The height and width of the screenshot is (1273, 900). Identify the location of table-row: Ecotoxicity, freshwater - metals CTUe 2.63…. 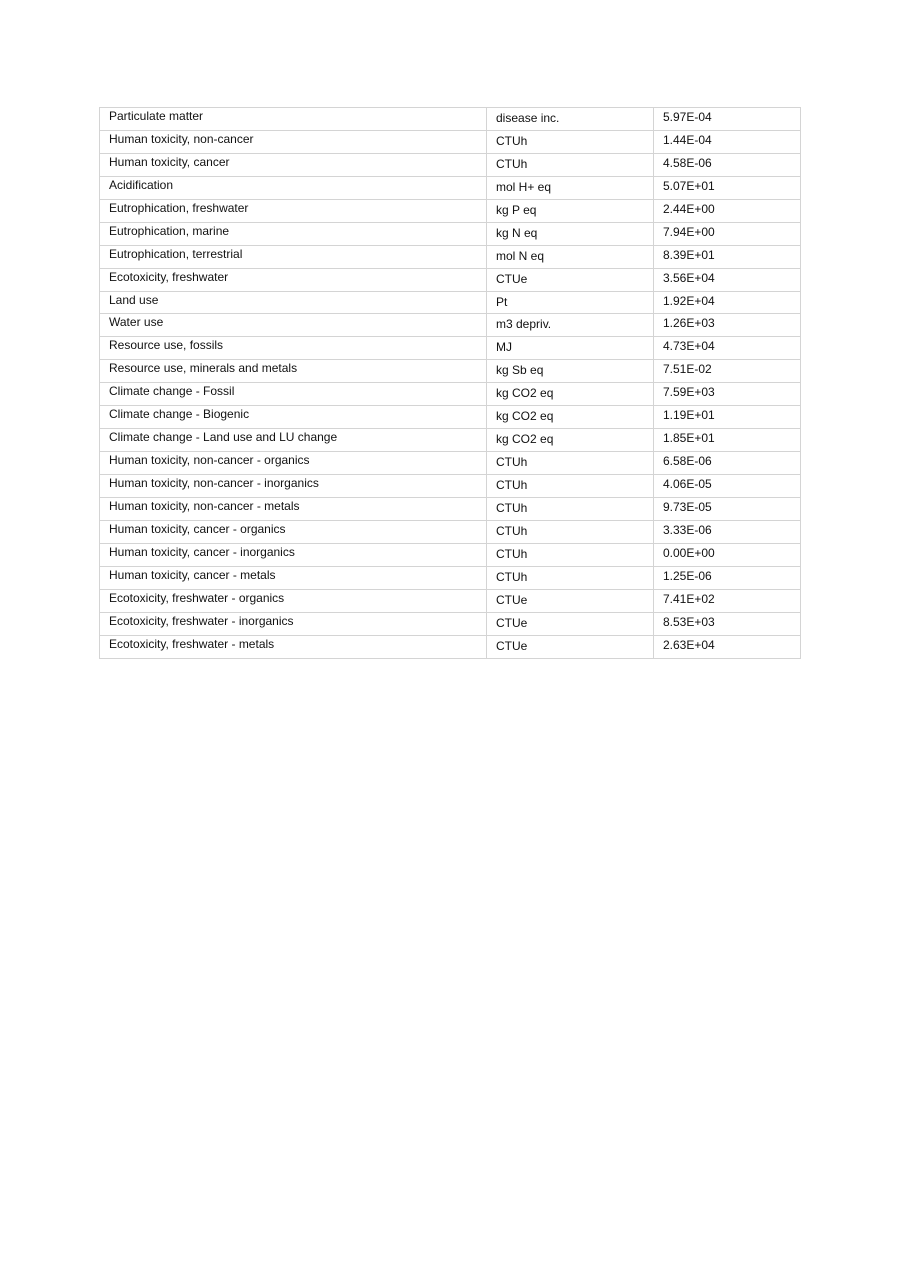
(450, 646).